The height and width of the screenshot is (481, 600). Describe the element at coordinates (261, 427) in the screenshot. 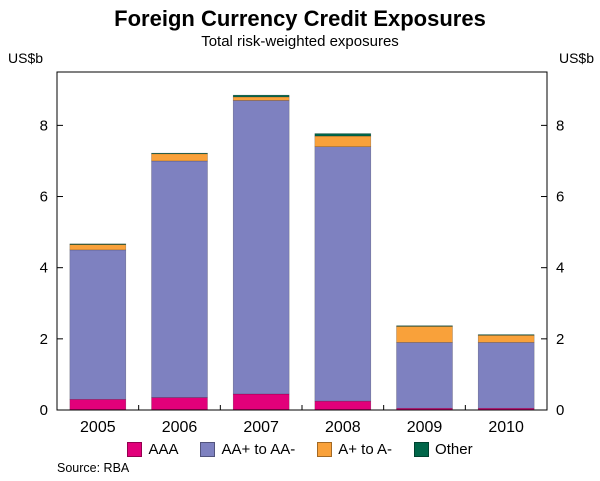

I see `x-tick-label: 2007` at that location.